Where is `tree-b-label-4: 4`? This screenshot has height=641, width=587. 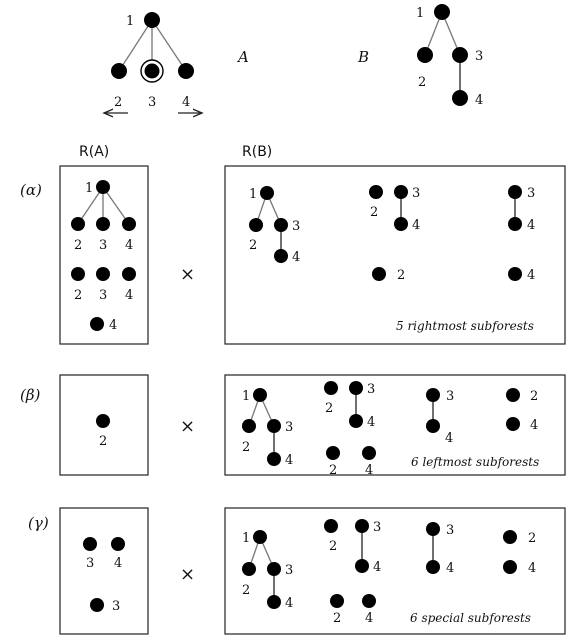 tree-b-label-4: 4 is located at coordinates (479, 100).